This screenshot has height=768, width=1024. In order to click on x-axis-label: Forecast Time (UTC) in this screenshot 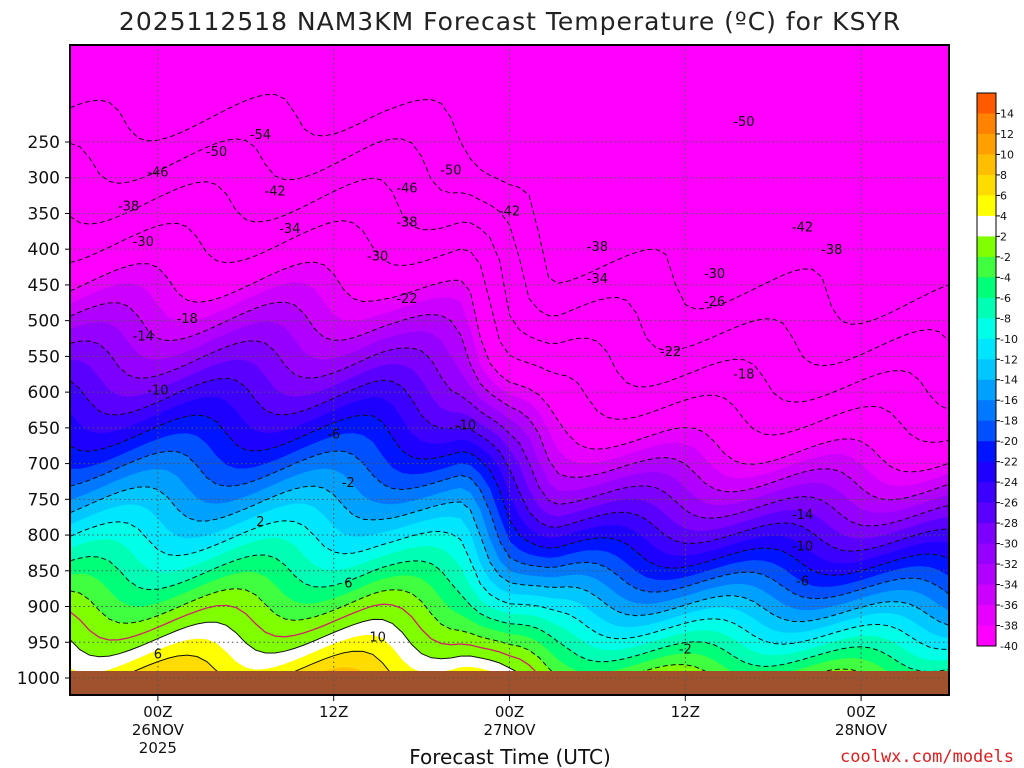, I will do `click(510, 756)`.